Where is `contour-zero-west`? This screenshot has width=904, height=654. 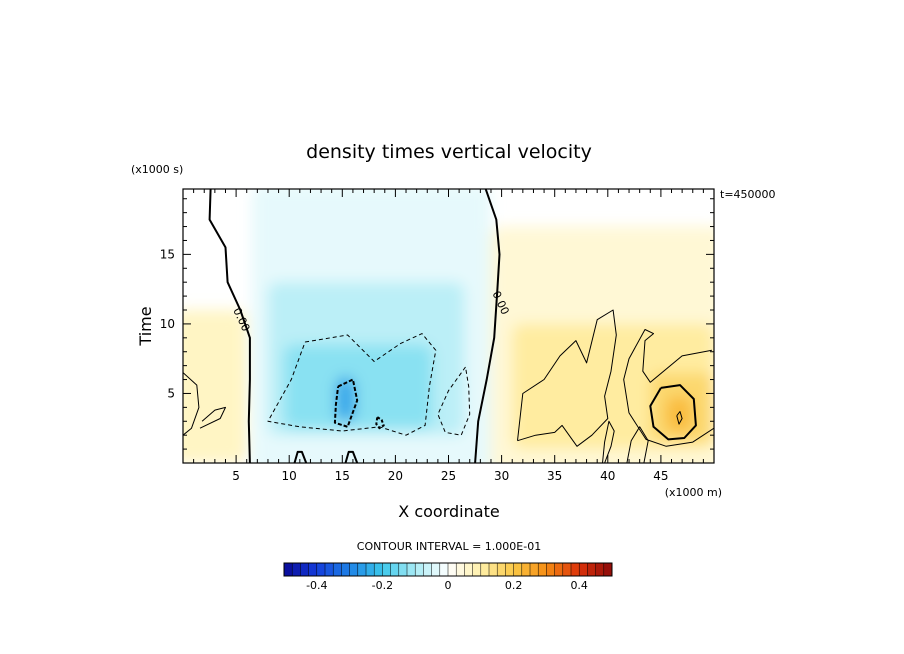 contour-zero-west is located at coordinates (229, 326).